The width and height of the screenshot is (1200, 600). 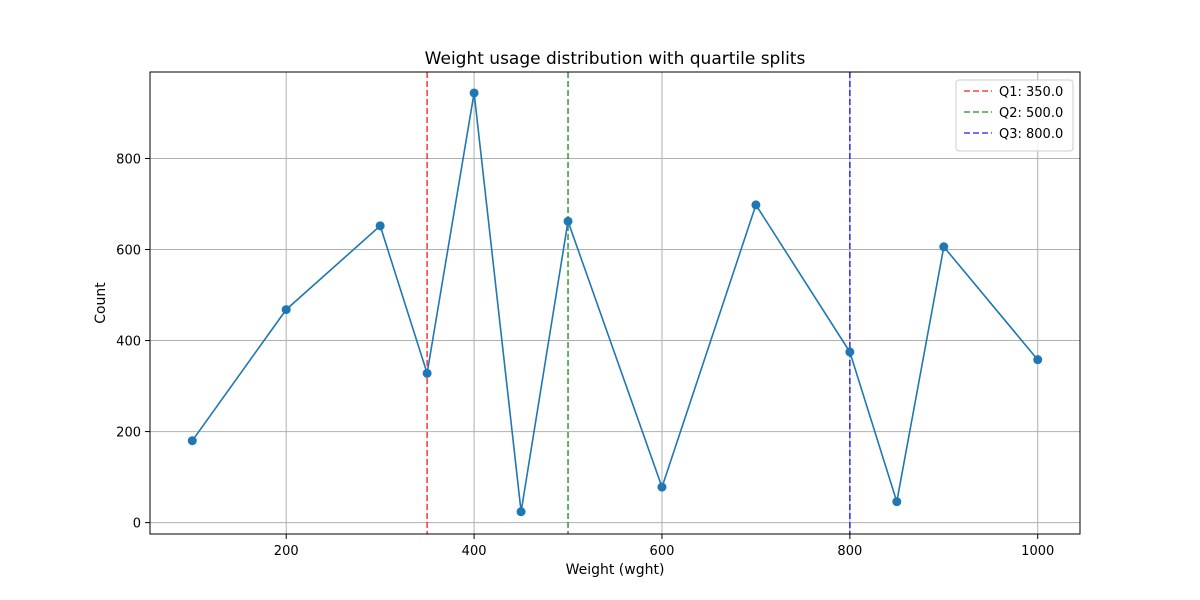 I want to click on x-tick-label: 400, so click(x=474, y=551).